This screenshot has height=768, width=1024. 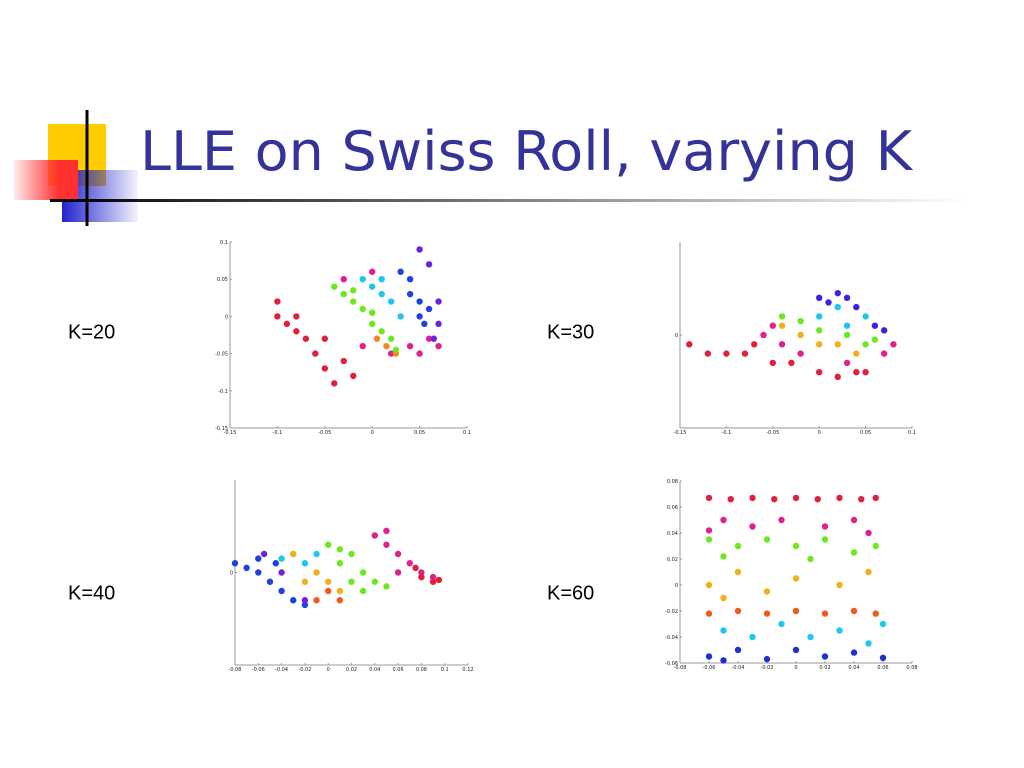 I want to click on x-tick-label: -0.06, so click(x=709, y=668).